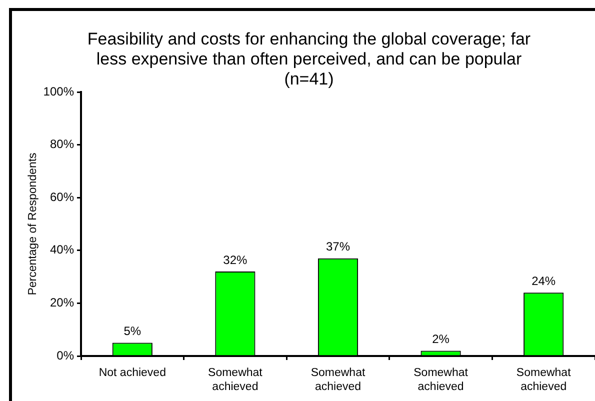 The width and height of the screenshot is (595, 401). What do you see at coordinates (62, 303) in the screenshot?
I see `y-tick-label: 20%` at bounding box center [62, 303].